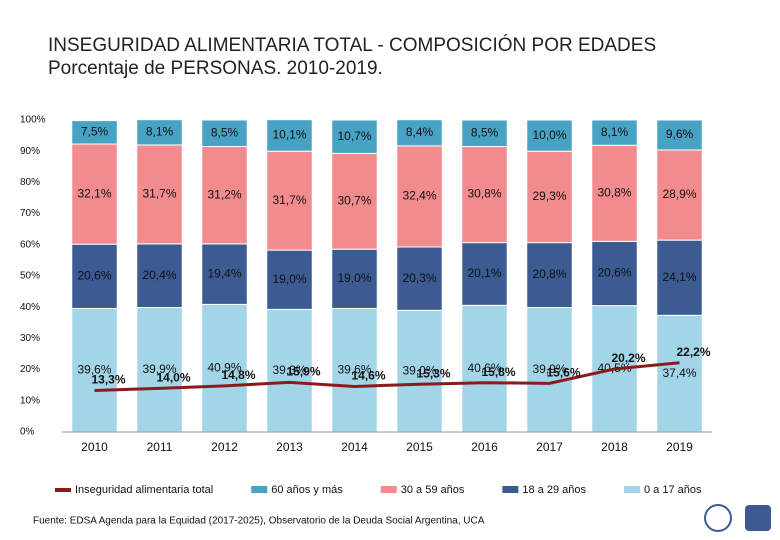  I want to click on y-tick-label: 90%, so click(30, 151).